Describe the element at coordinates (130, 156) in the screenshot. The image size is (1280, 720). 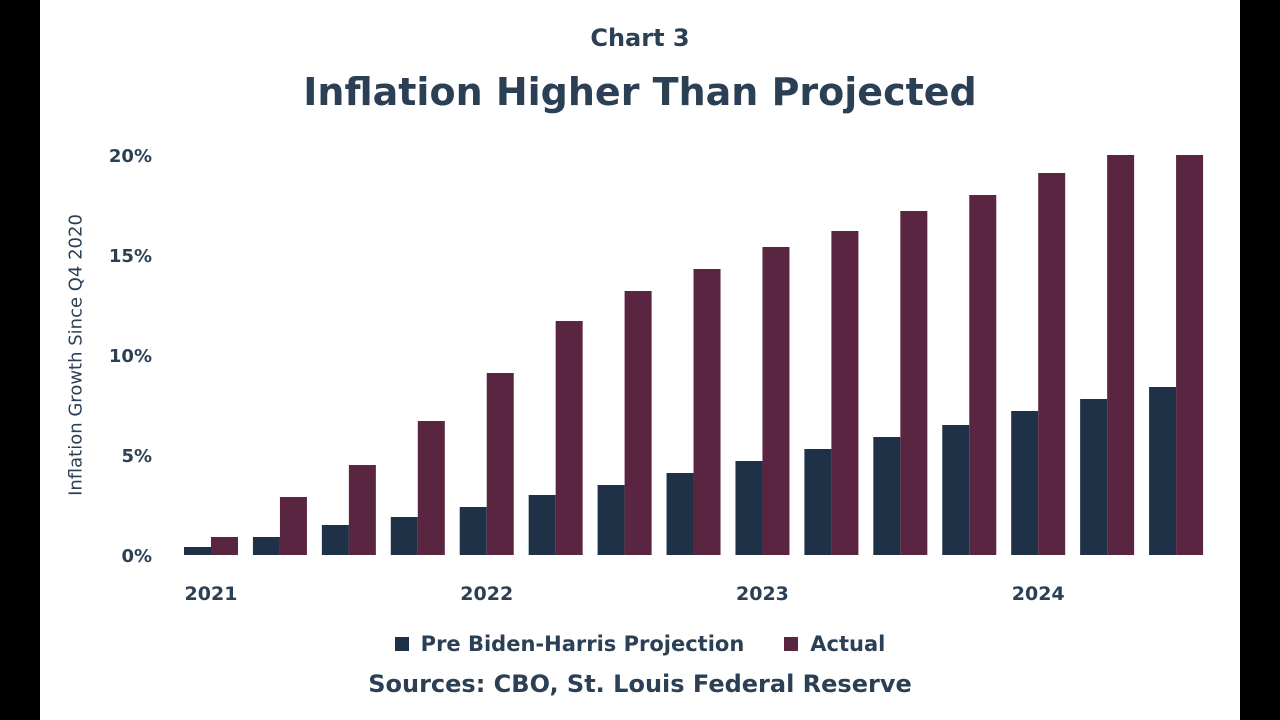
I see `y-tick-label: 20%` at that location.